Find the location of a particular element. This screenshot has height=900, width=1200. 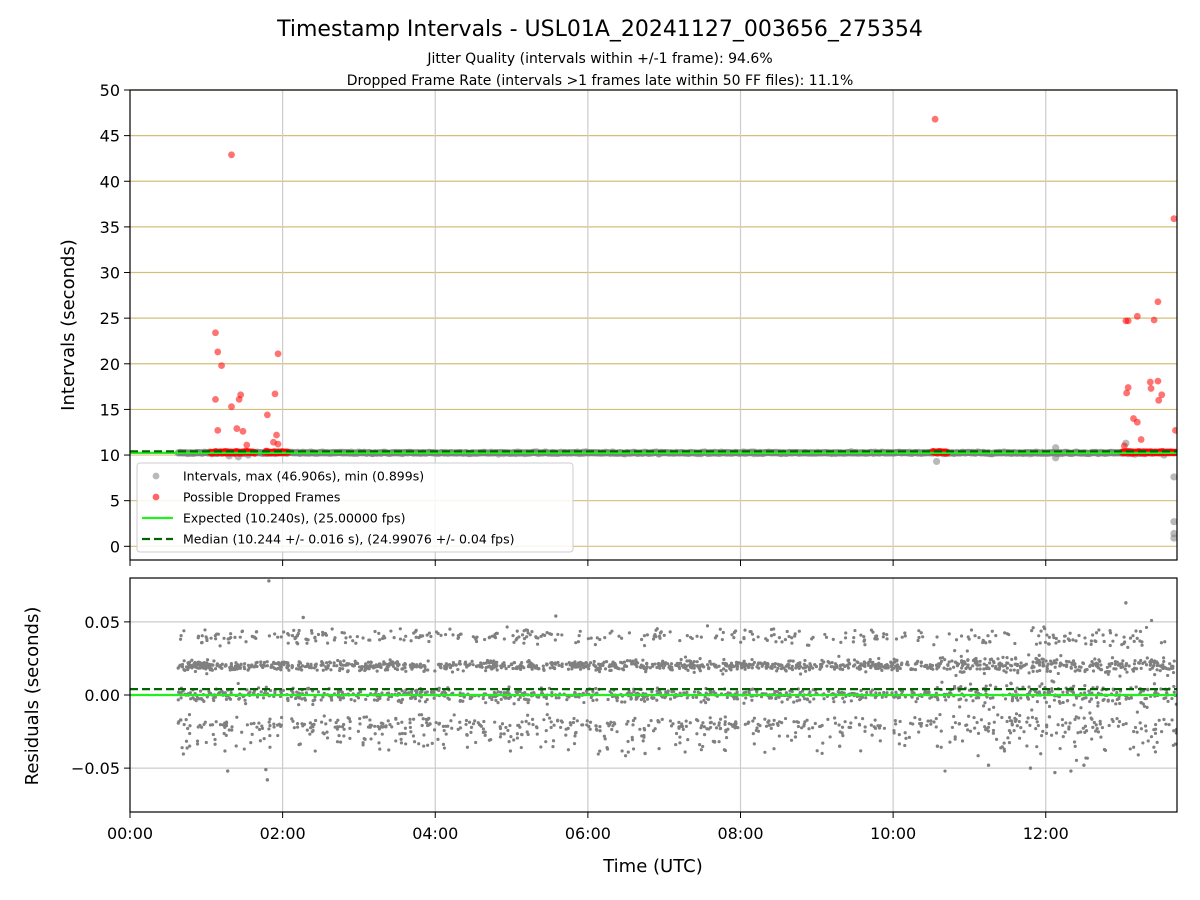

top-y-tick-label: 20 is located at coordinates (110, 364).